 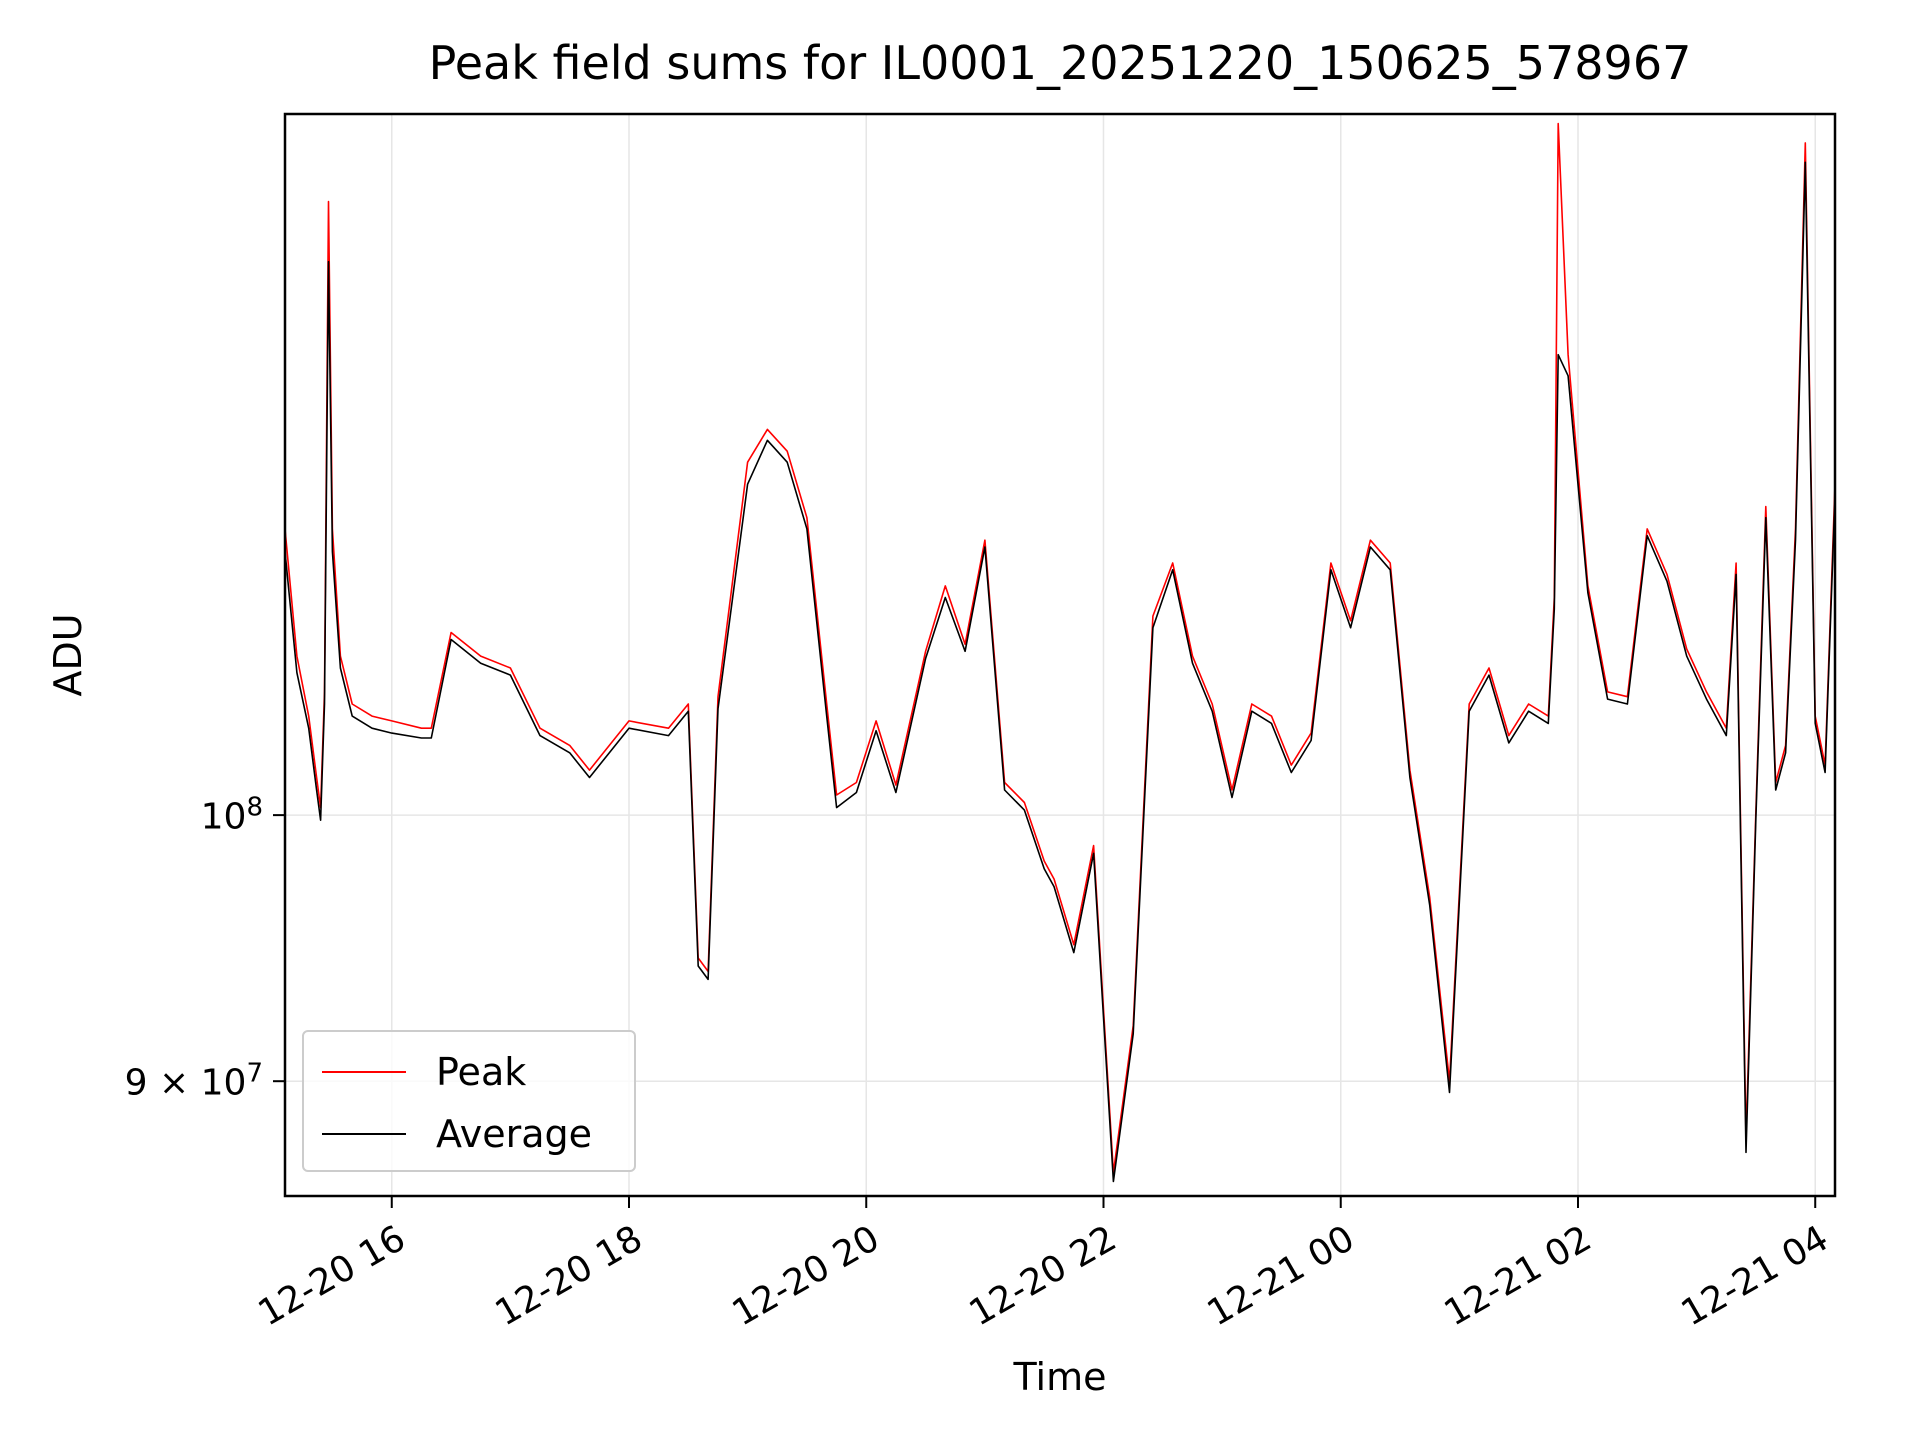 What do you see at coordinates (1060, 1377) in the screenshot?
I see `x-axis-label: Time` at bounding box center [1060, 1377].